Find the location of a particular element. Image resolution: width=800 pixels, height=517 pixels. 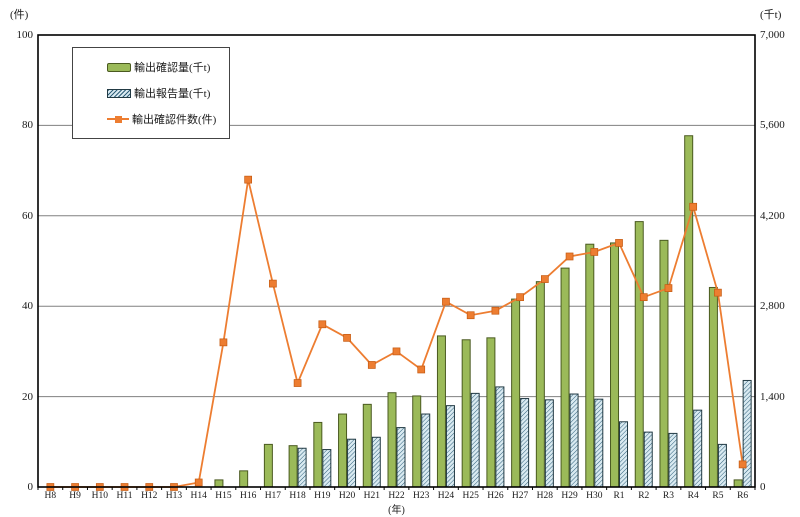

legend-item-confirmed-volume: 輸出確認量(千t) is located at coordinates (168, 67).